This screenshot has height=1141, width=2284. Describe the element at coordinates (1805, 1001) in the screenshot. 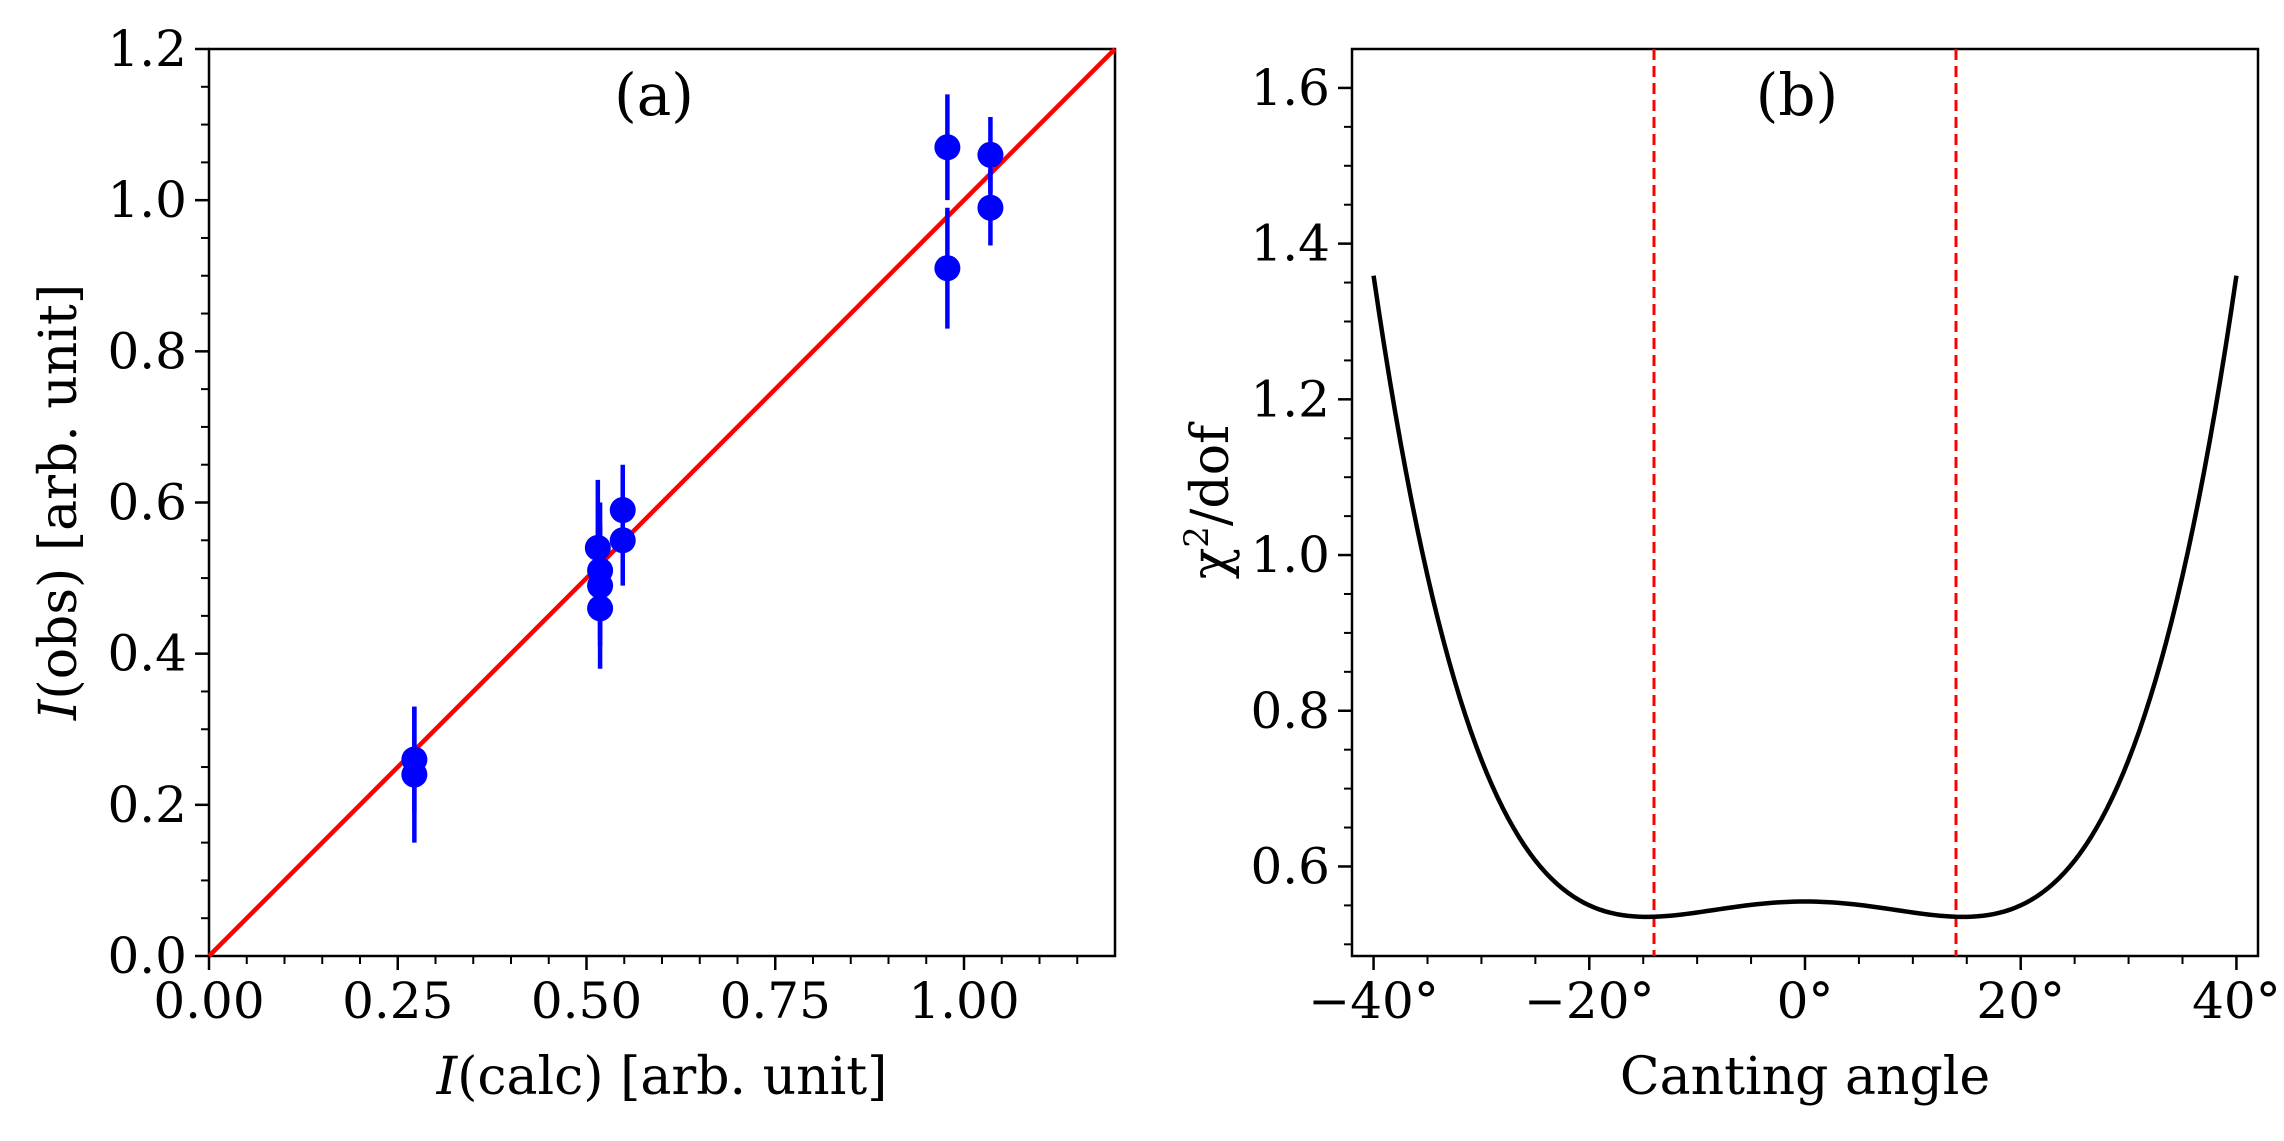

I see `panel-b-x-tick-label: 0°` at that location.